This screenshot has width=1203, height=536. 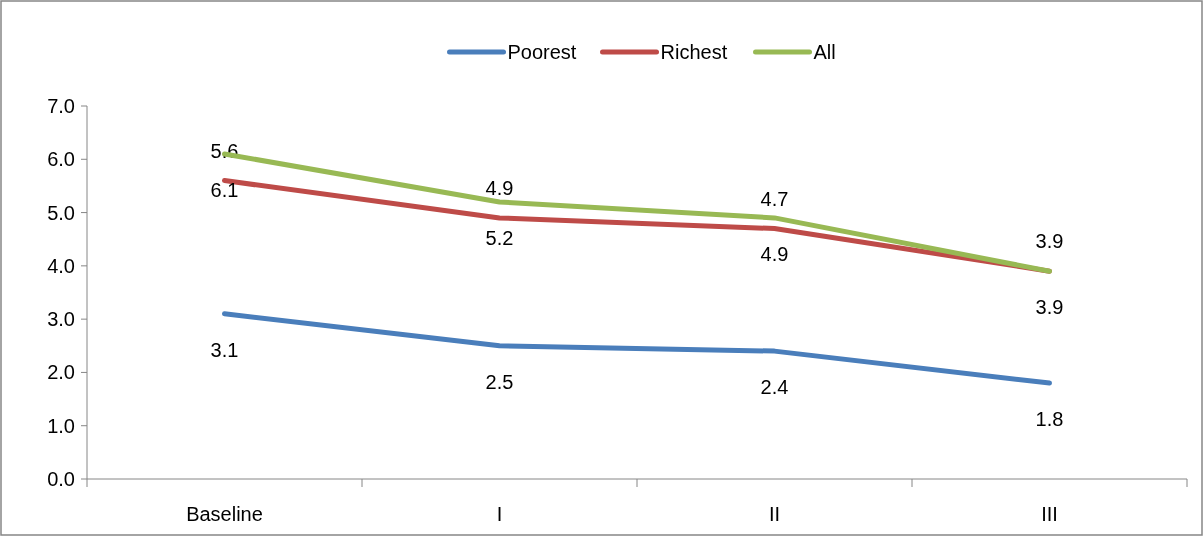 What do you see at coordinates (224, 189) in the screenshot?
I see `data-label: 6.1` at bounding box center [224, 189].